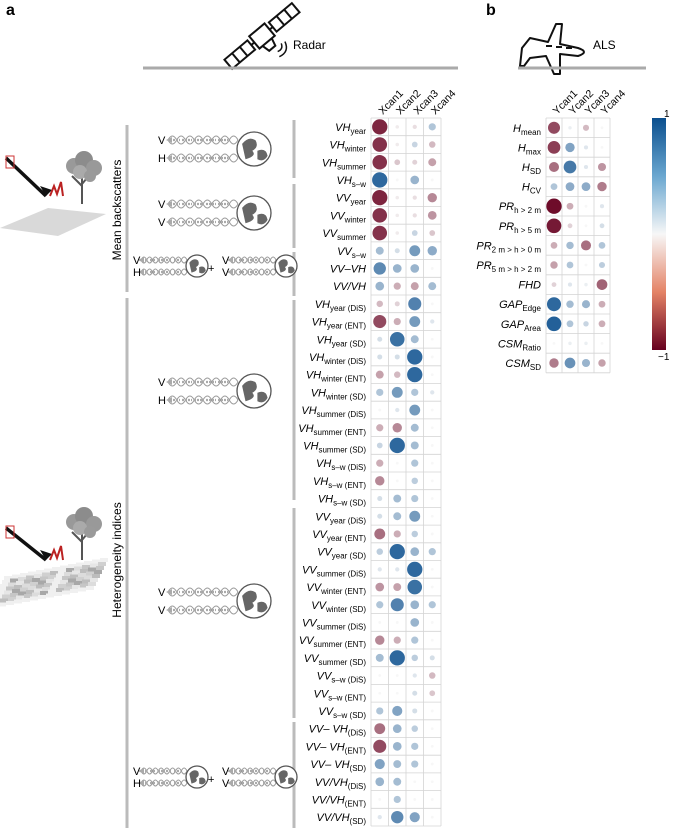 Image resolution: width=683 pixels, height=836 pixels. What do you see at coordinates (309, 45) in the screenshot?
I see `radar-header: Radar` at bounding box center [309, 45].